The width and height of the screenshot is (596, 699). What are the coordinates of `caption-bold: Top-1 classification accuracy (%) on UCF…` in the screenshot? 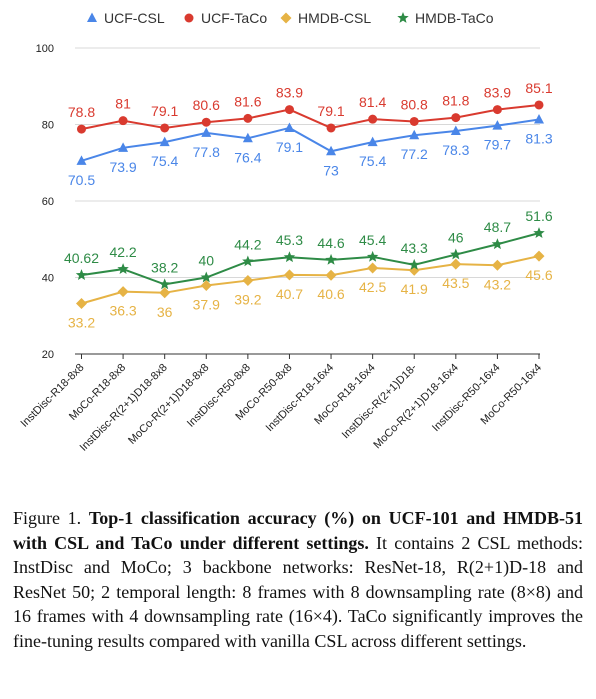 It's located at (298, 530).